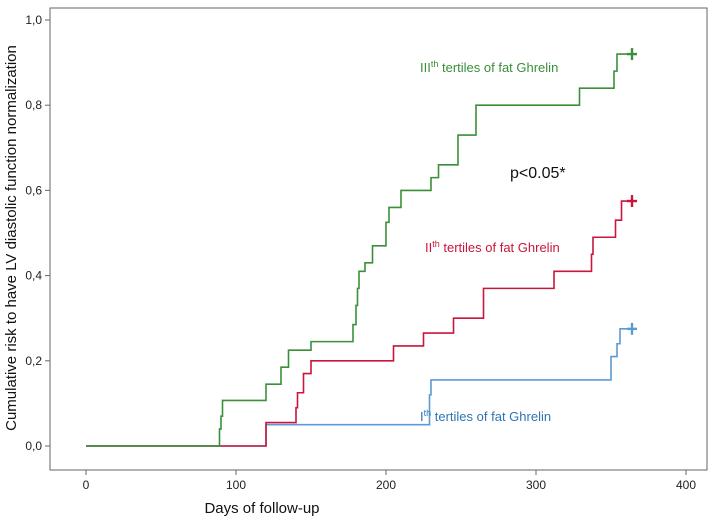 This screenshot has width=709, height=518. I want to click on series-label-iii: IIIth tertiles of fat Ghrelin, so click(489, 67).